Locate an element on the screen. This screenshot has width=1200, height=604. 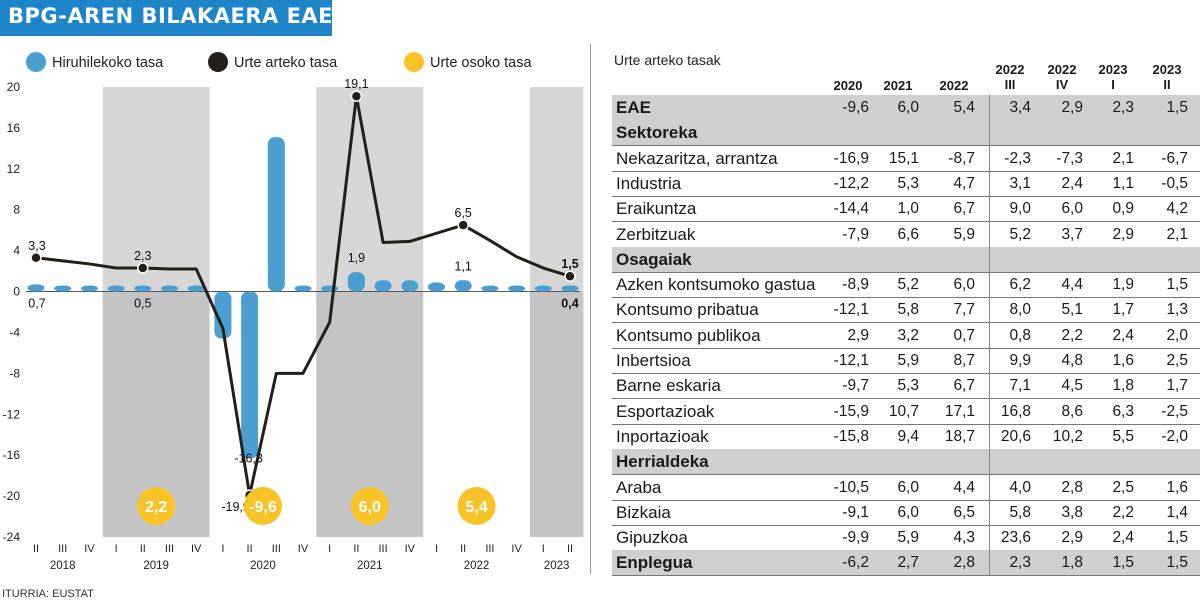
table-cell: 0,9 is located at coordinates (1123, 209).